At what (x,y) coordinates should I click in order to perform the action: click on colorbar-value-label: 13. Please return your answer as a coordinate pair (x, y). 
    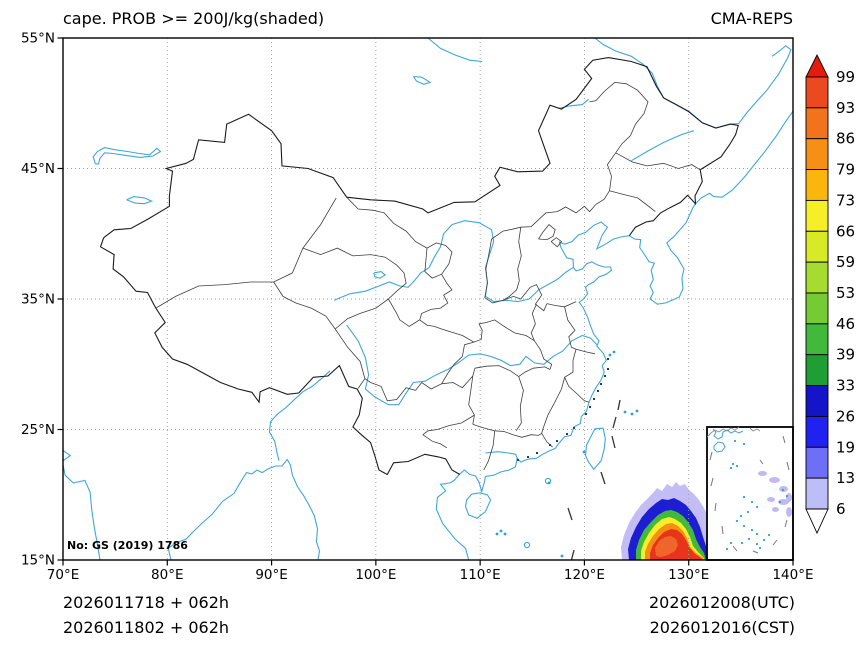
    Looking at the image, I should click on (845, 478).